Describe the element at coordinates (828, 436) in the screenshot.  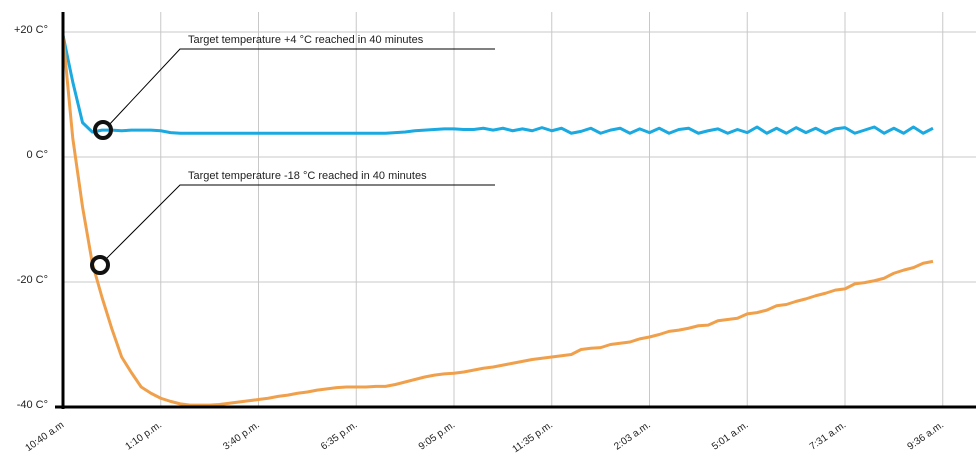
I see `x-tick-label: 7:31 a.m.` at that location.